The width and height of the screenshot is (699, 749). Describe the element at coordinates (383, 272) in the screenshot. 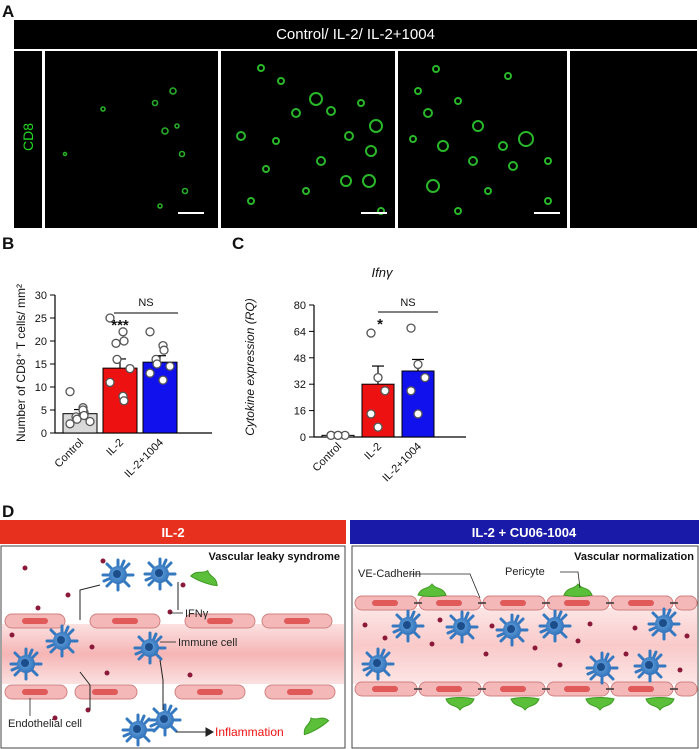

I see `chart-c-title: Ifnγ` at that location.